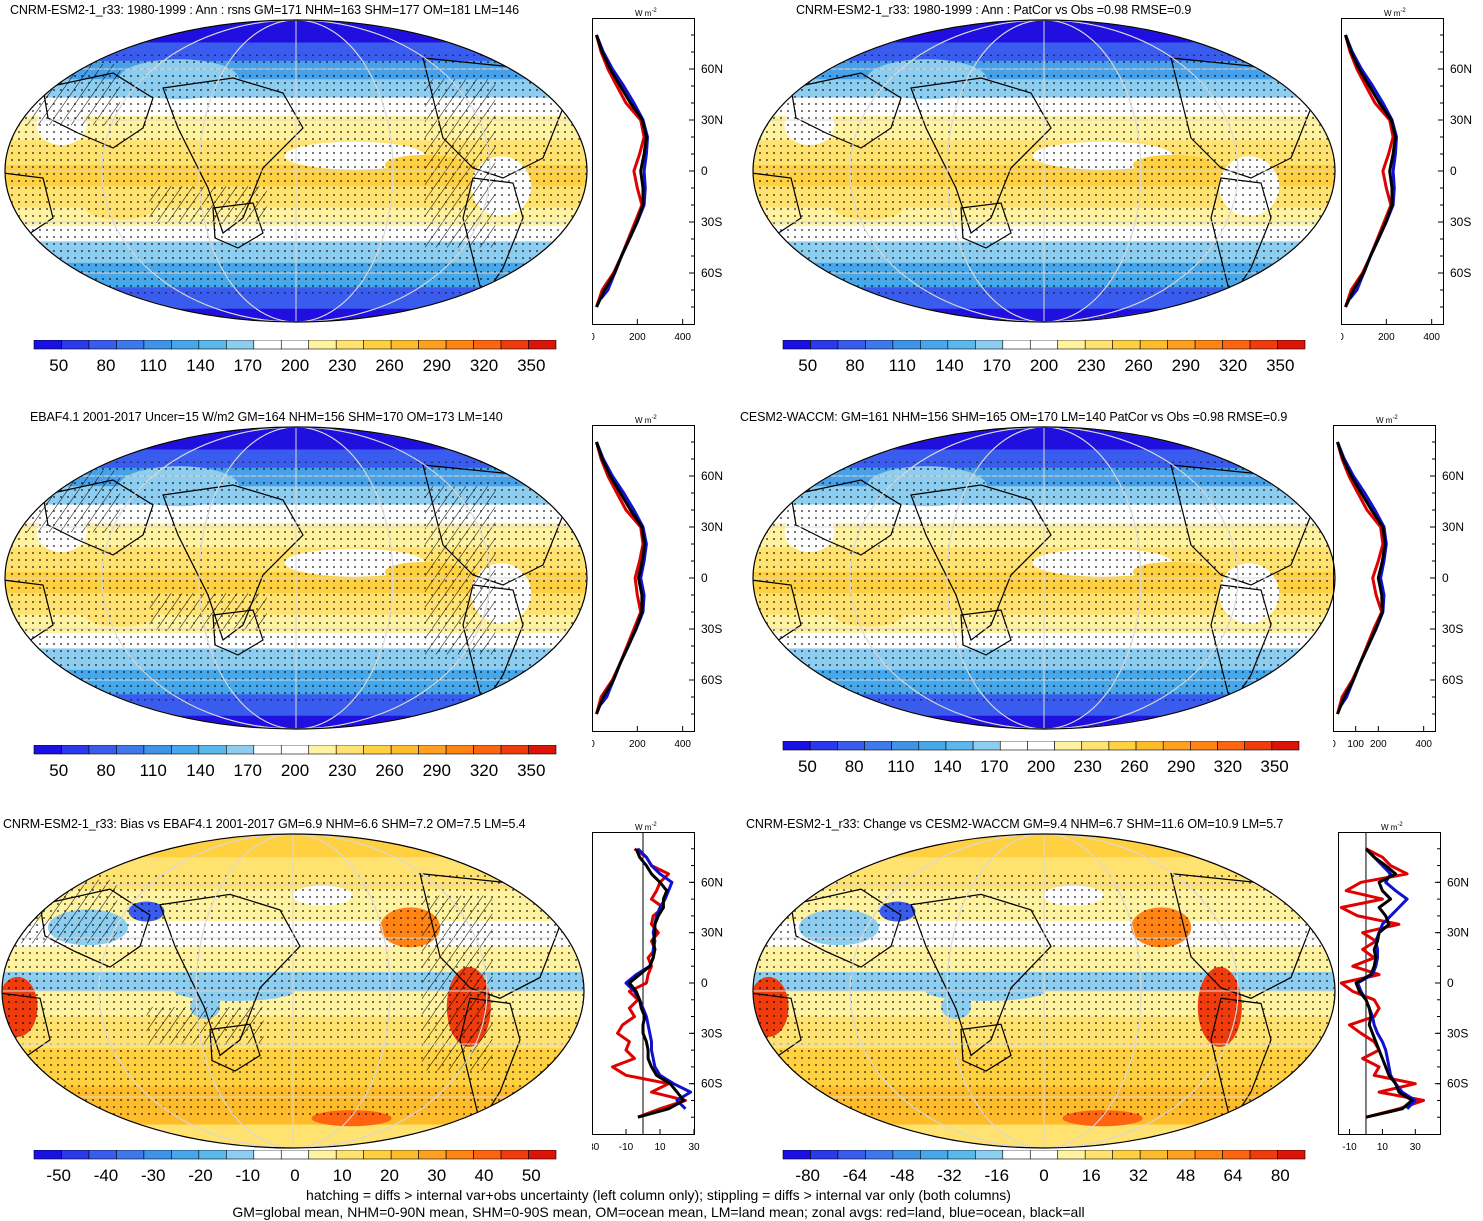 Image resolution: width=1483 pixels, height=1221 pixels. I want to click on lat-tick-label: 60S, so click(711, 273).